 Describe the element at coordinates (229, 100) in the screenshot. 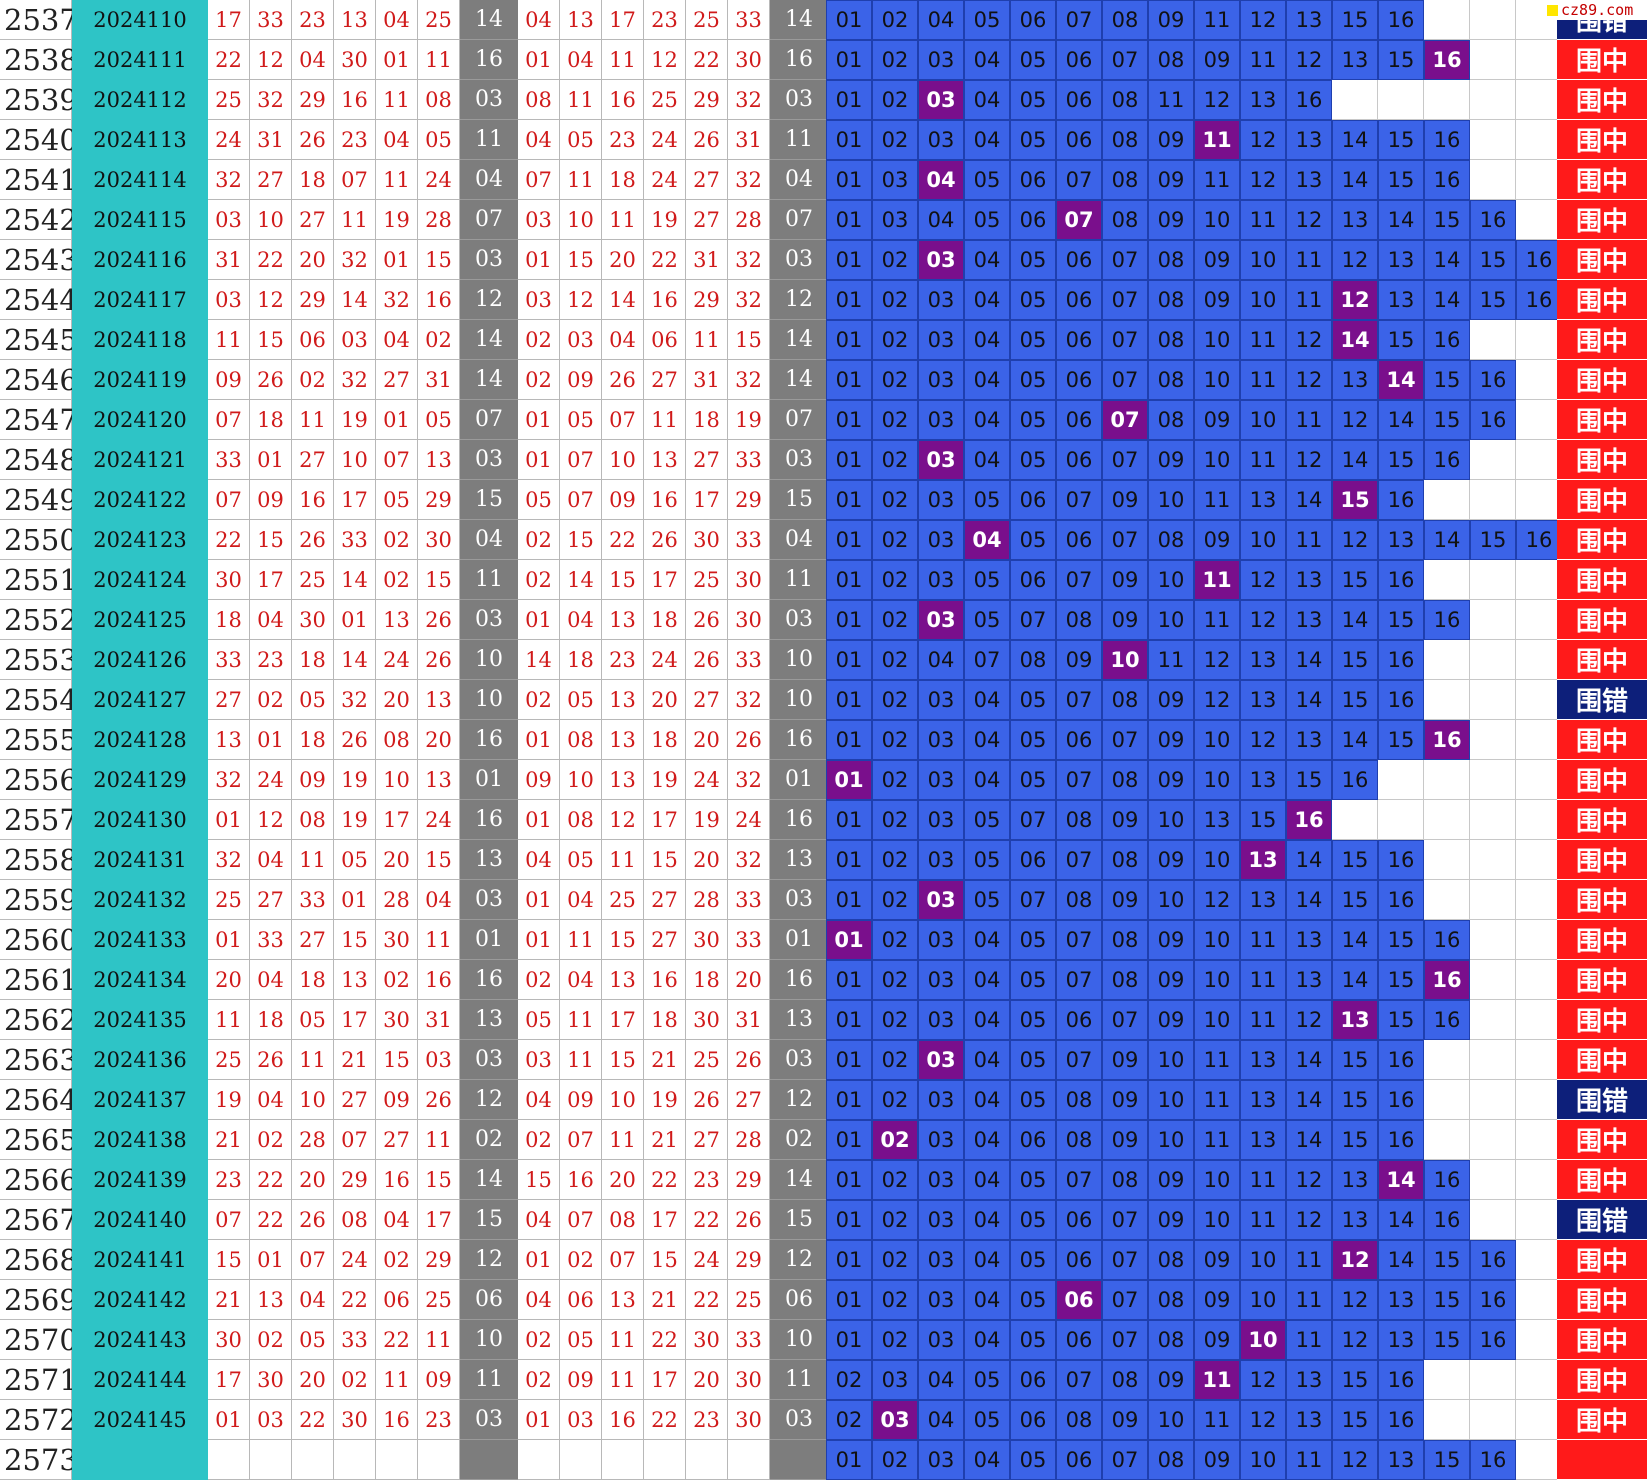

I see `draw-number: 25` at that location.